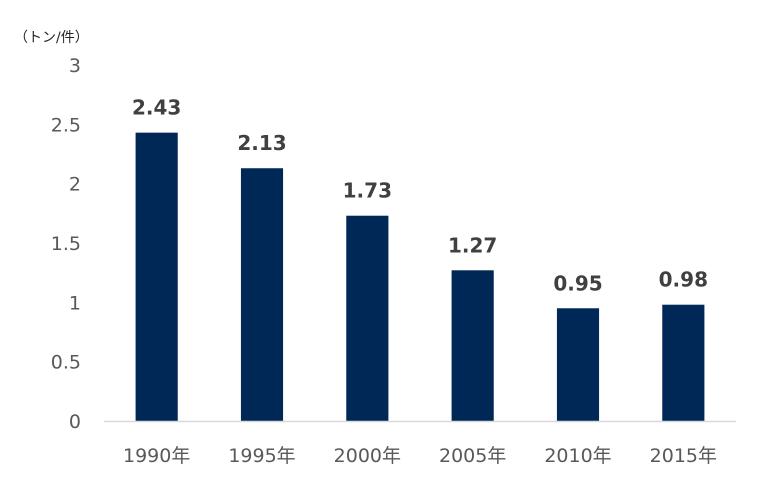  What do you see at coordinates (51, 38) in the screenshot?
I see `y-axis-unit-label: （トン/件）` at bounding box center [51, 38].